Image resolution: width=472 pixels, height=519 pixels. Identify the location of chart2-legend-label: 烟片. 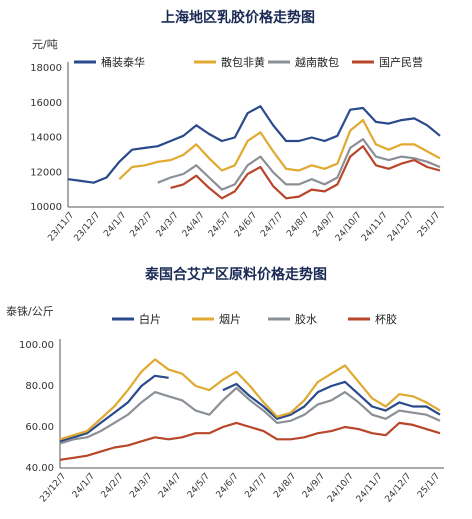
(230, 319).